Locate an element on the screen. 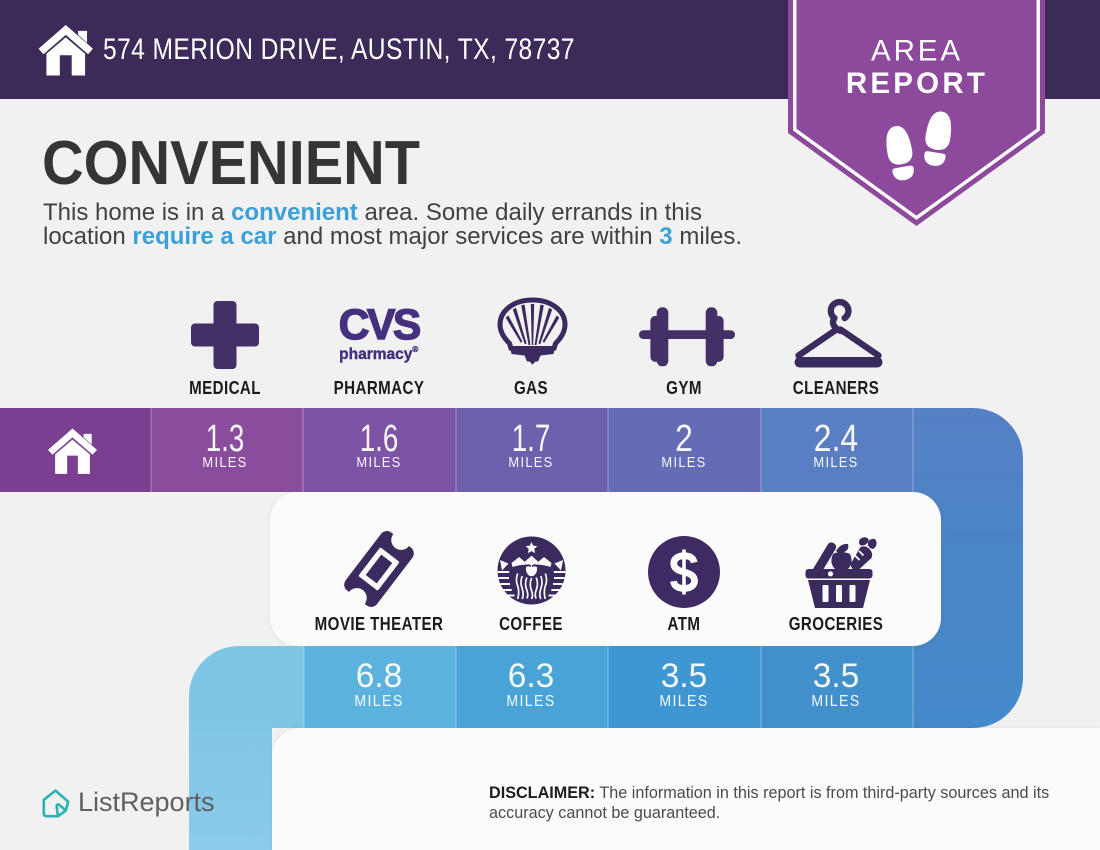 The width and height of the screenshot is (1100, 850). svg-text: REPORT is located at coordinates (917, 83).